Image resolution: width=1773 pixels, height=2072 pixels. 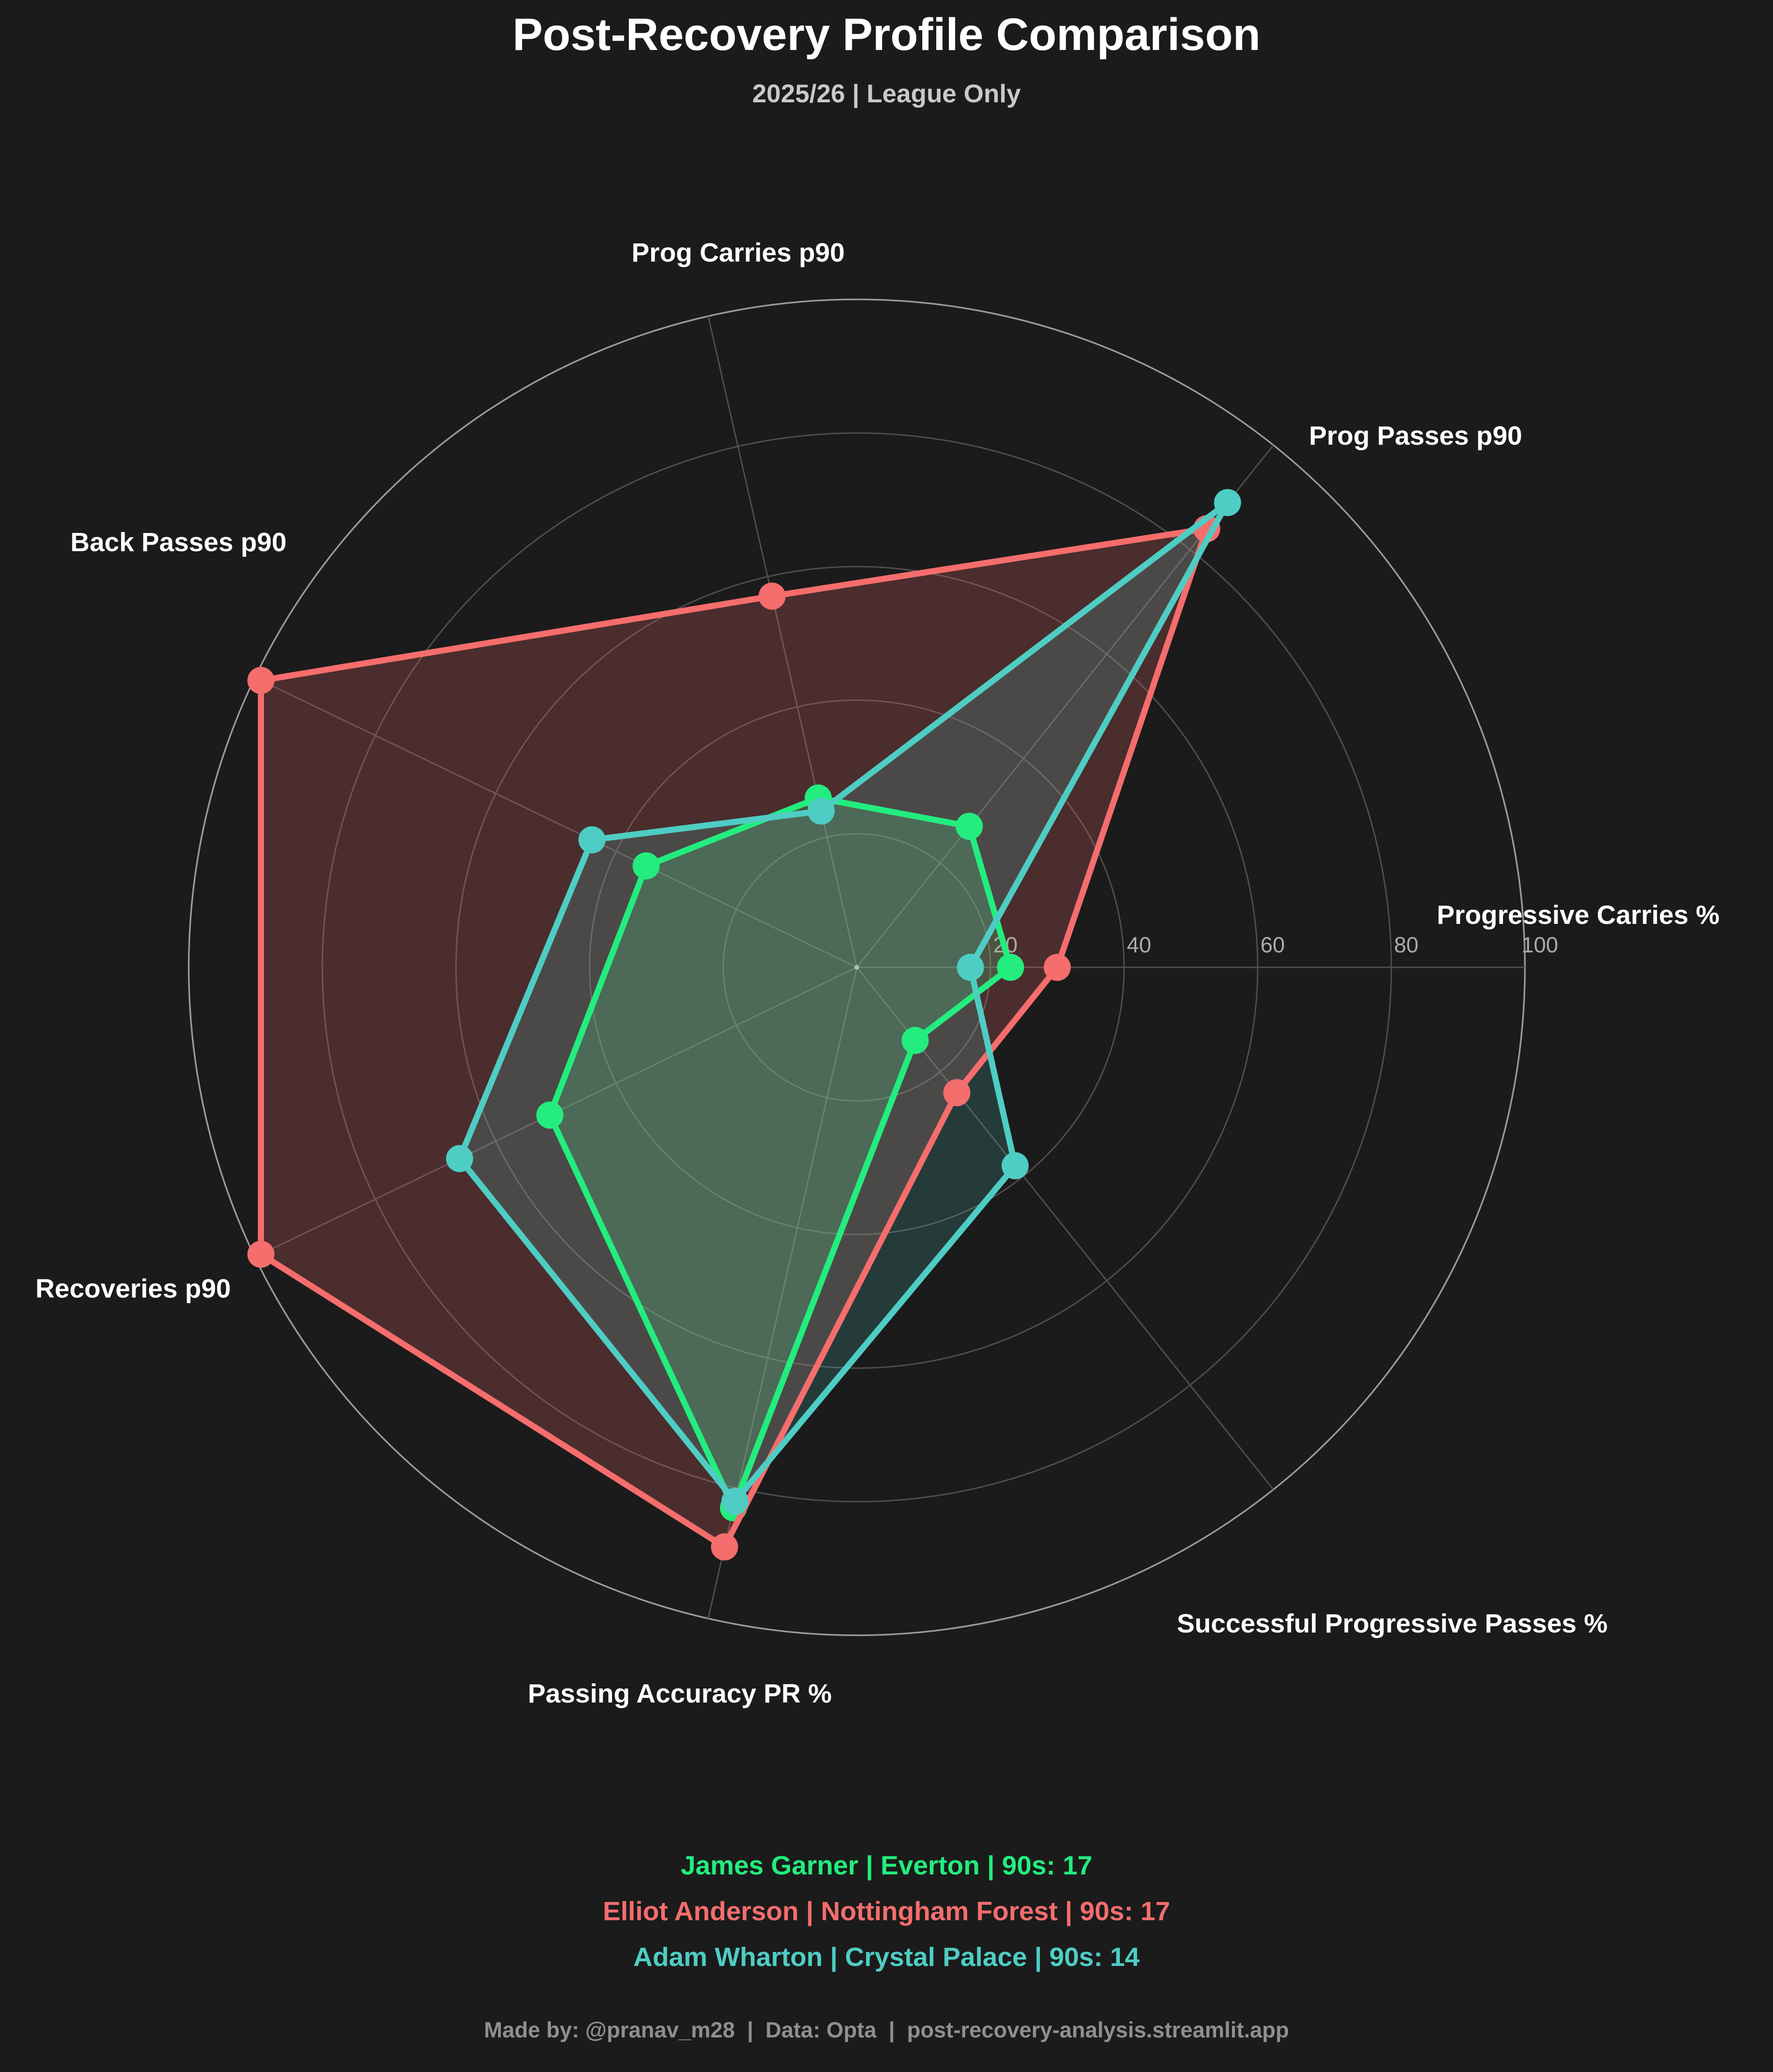 I want to click on axis-label-back-passes-p90: Back Passes p90, so click(x=179, y=542).